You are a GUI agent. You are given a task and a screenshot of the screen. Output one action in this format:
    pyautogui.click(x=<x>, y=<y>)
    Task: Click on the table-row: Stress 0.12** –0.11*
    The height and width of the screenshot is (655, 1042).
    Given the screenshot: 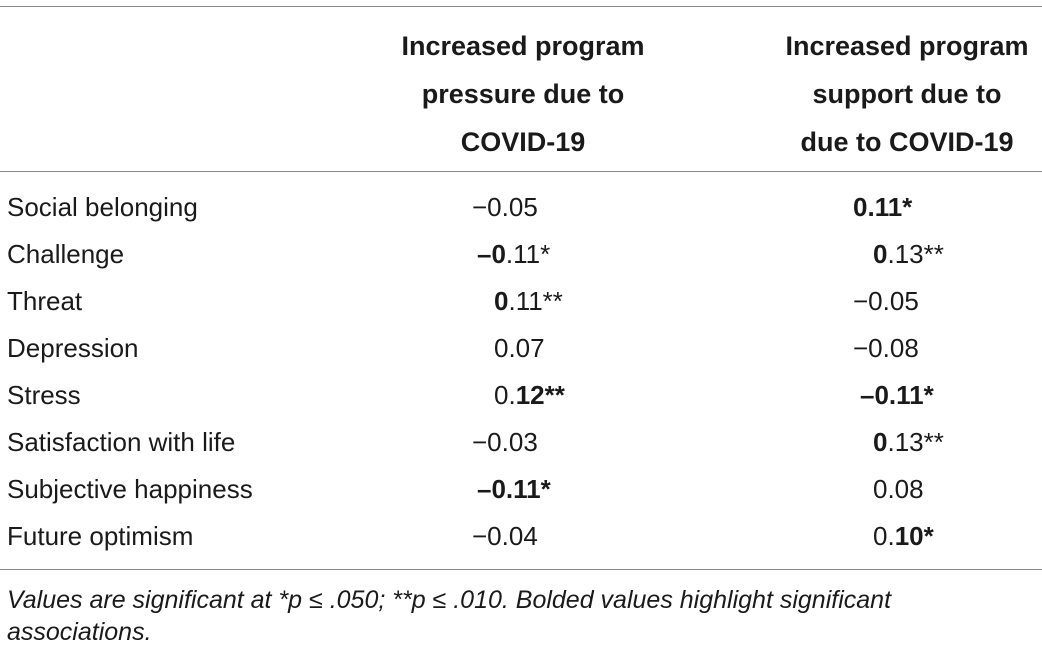 What is the action you would take?
    pyautogui.click(x=521, y=395)
    